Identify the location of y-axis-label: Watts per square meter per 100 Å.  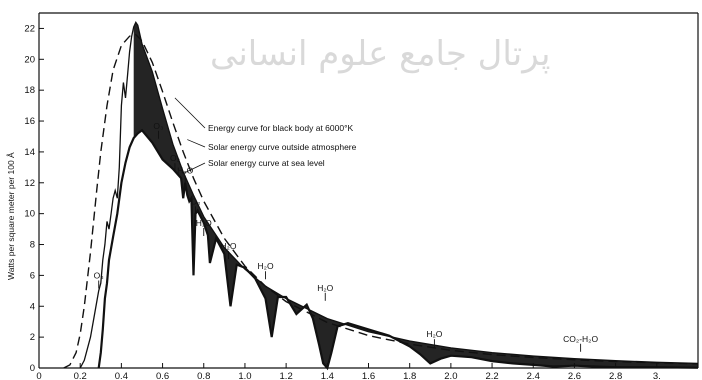
(11, 216).